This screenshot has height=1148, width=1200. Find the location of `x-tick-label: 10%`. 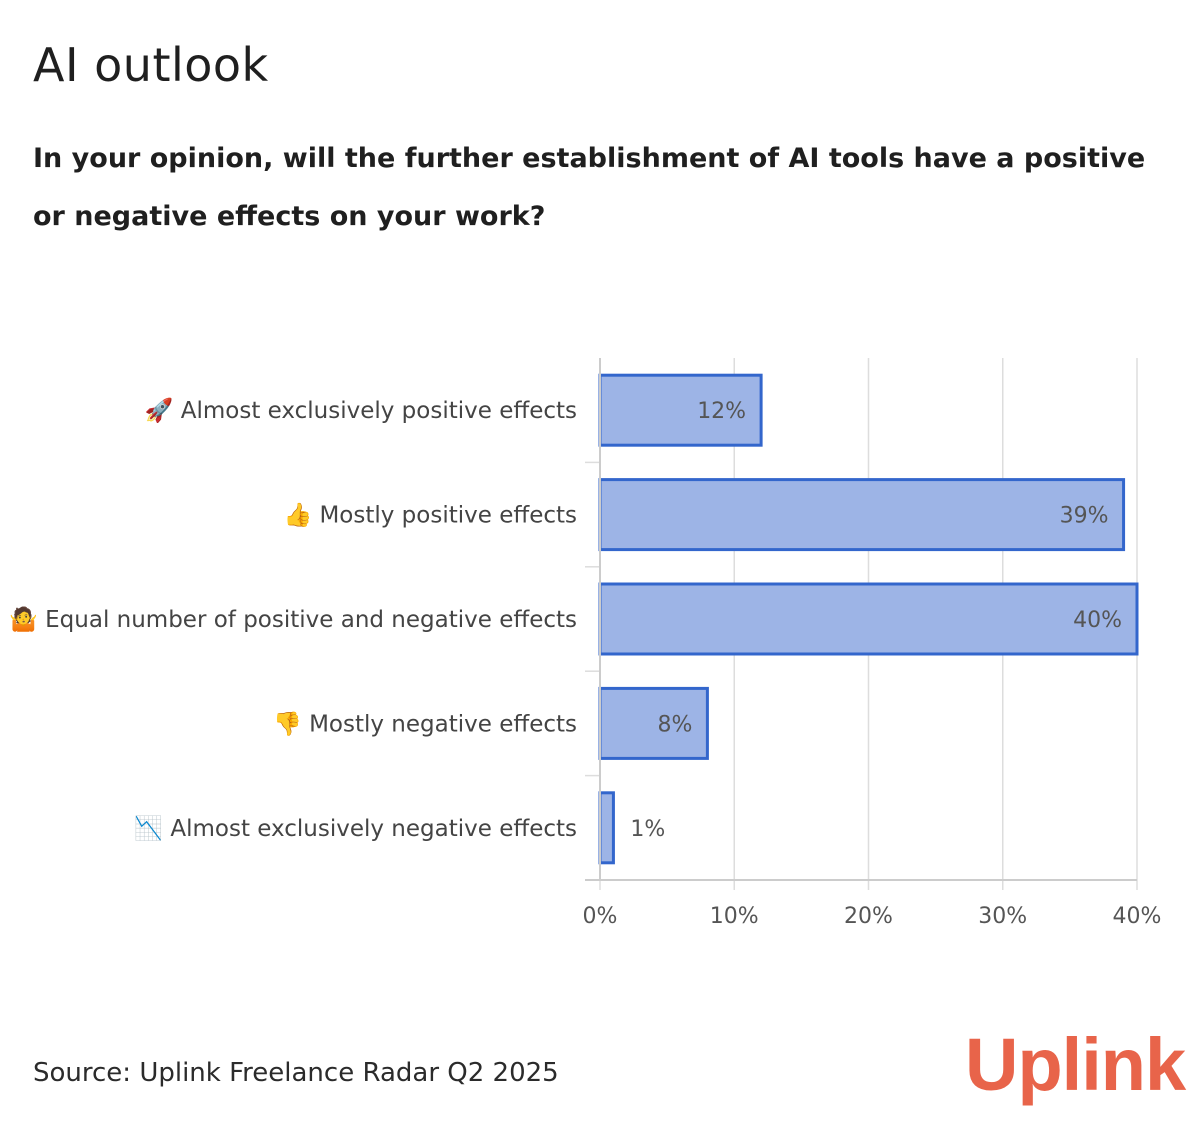

x-tick-label: 10% is located at coordinates (734, 916).